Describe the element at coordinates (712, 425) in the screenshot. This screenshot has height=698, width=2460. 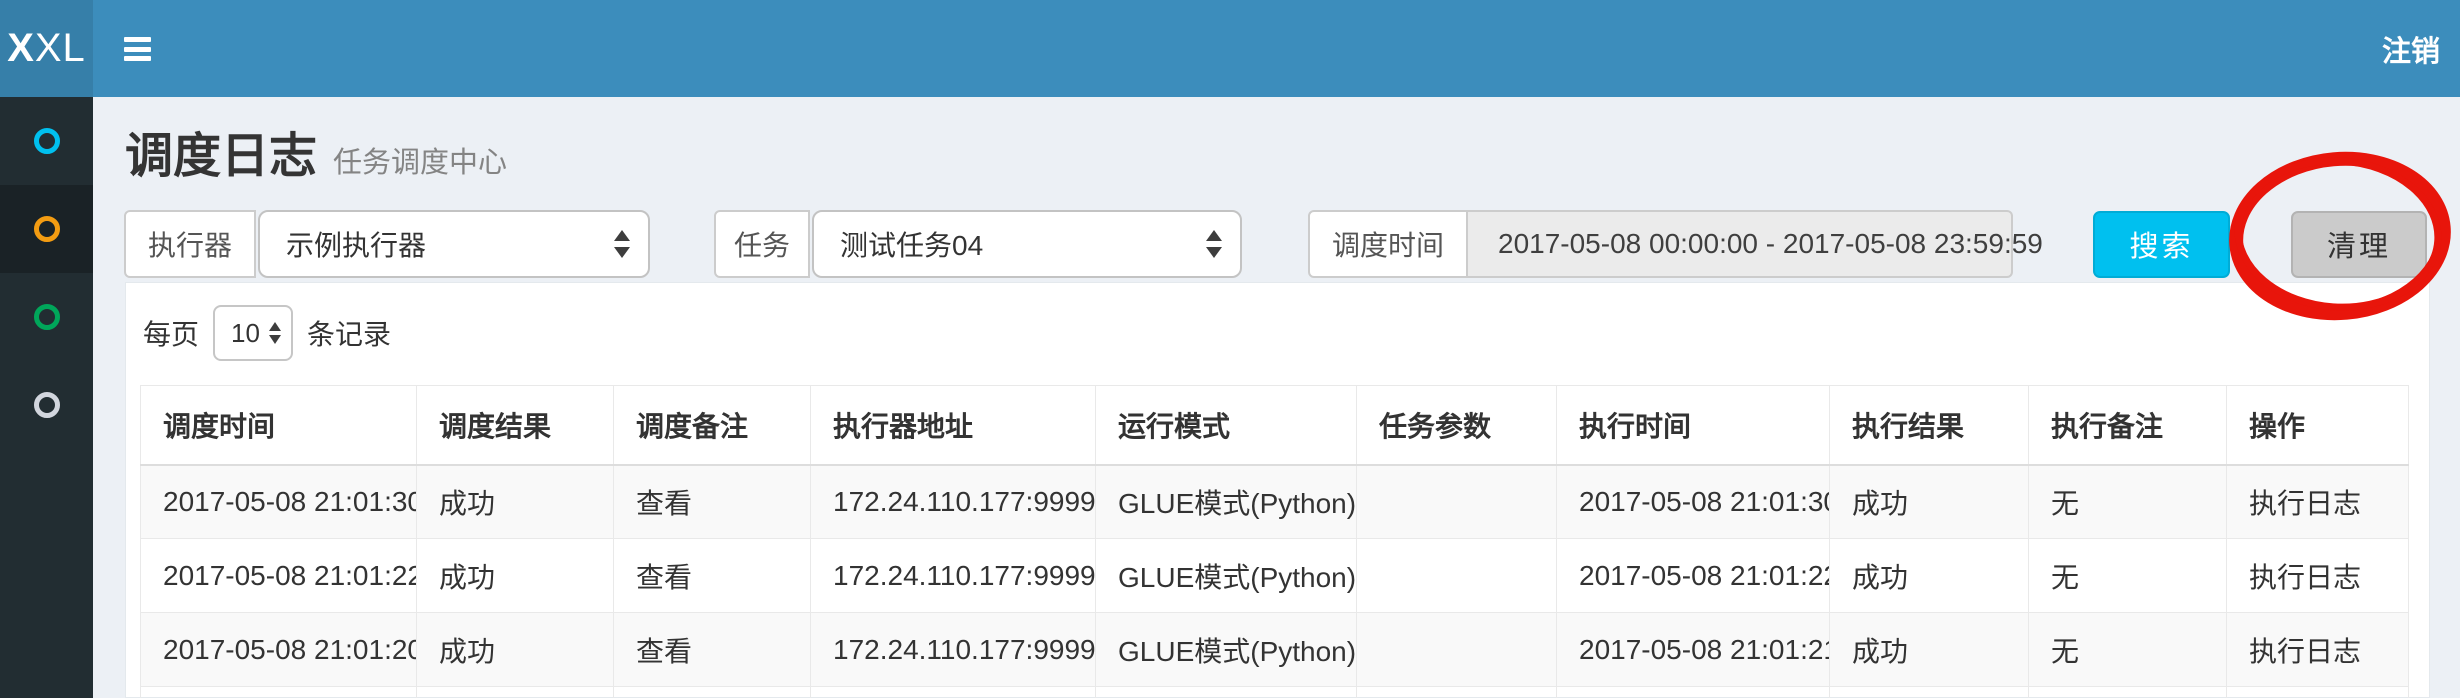
I see `col-trigger-remark: 调度备注` at that location.